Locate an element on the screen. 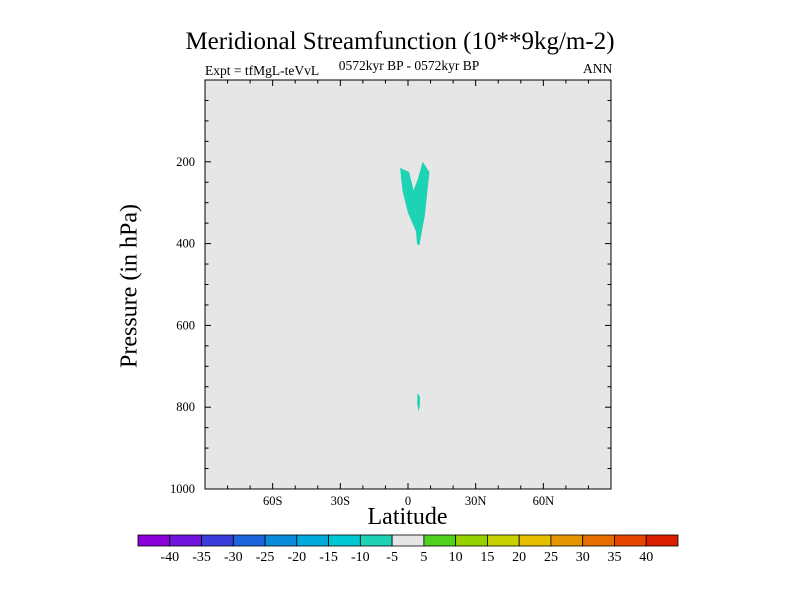  y-tick-label: 600 is located at coordinates (185, 325).